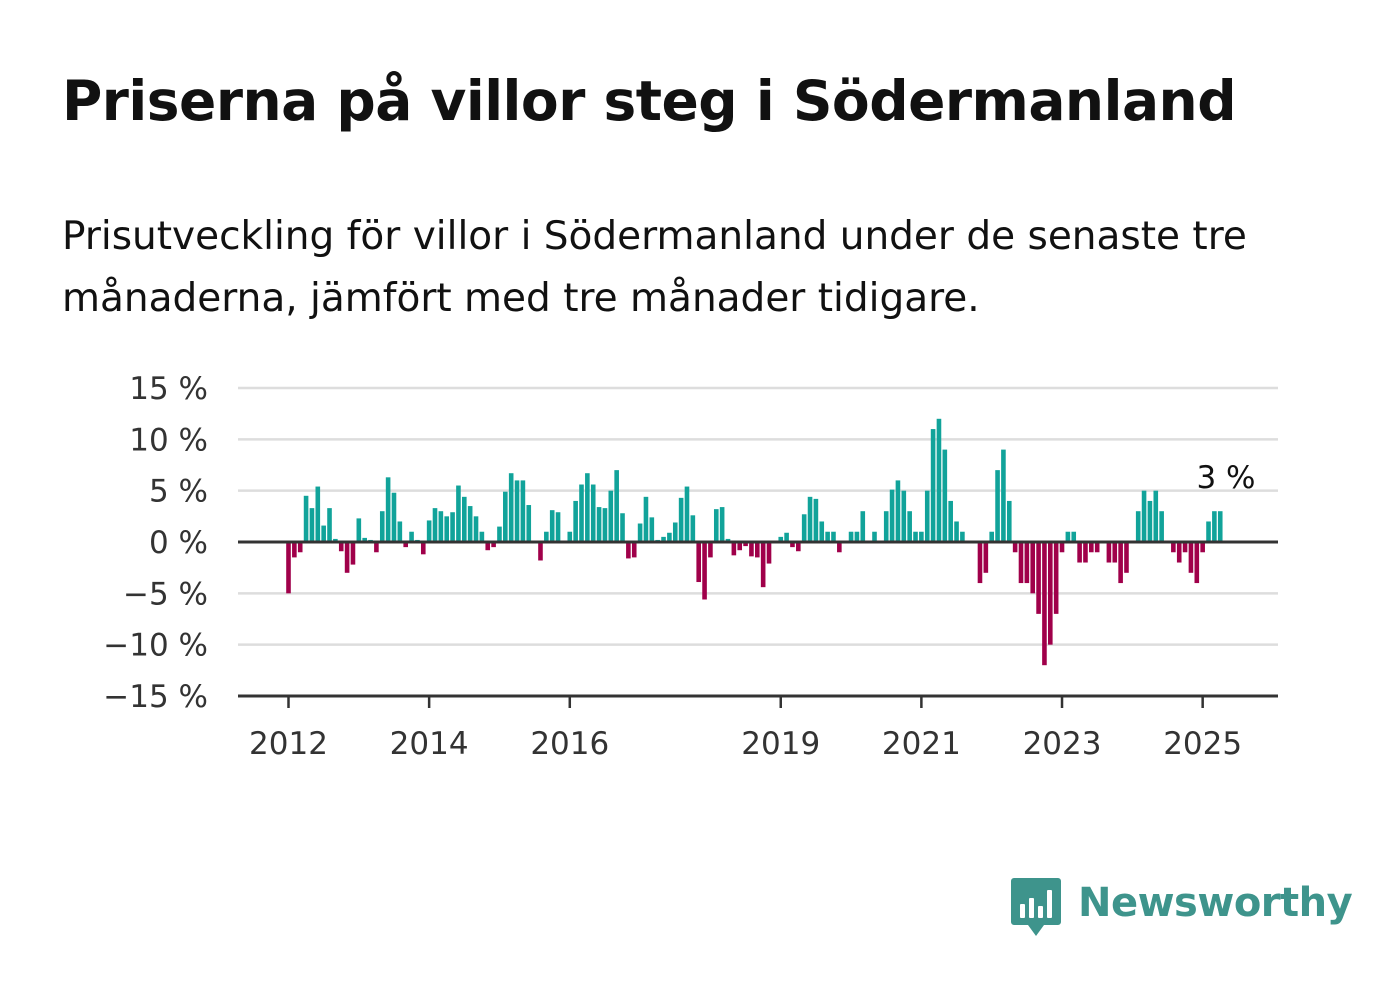 The height and width of the screenshot is (999, 1382). I want to click on x-tick-label: 2016, so click(569, 744).